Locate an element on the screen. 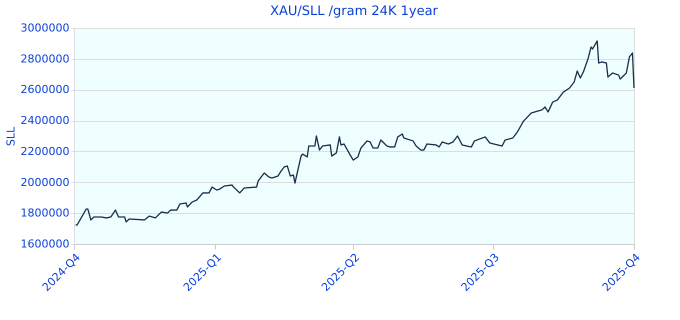 Image resolution: width=680 pixels, height=320 pixels. y-tick-label: 2200000 is located at coordinates (45, 151).